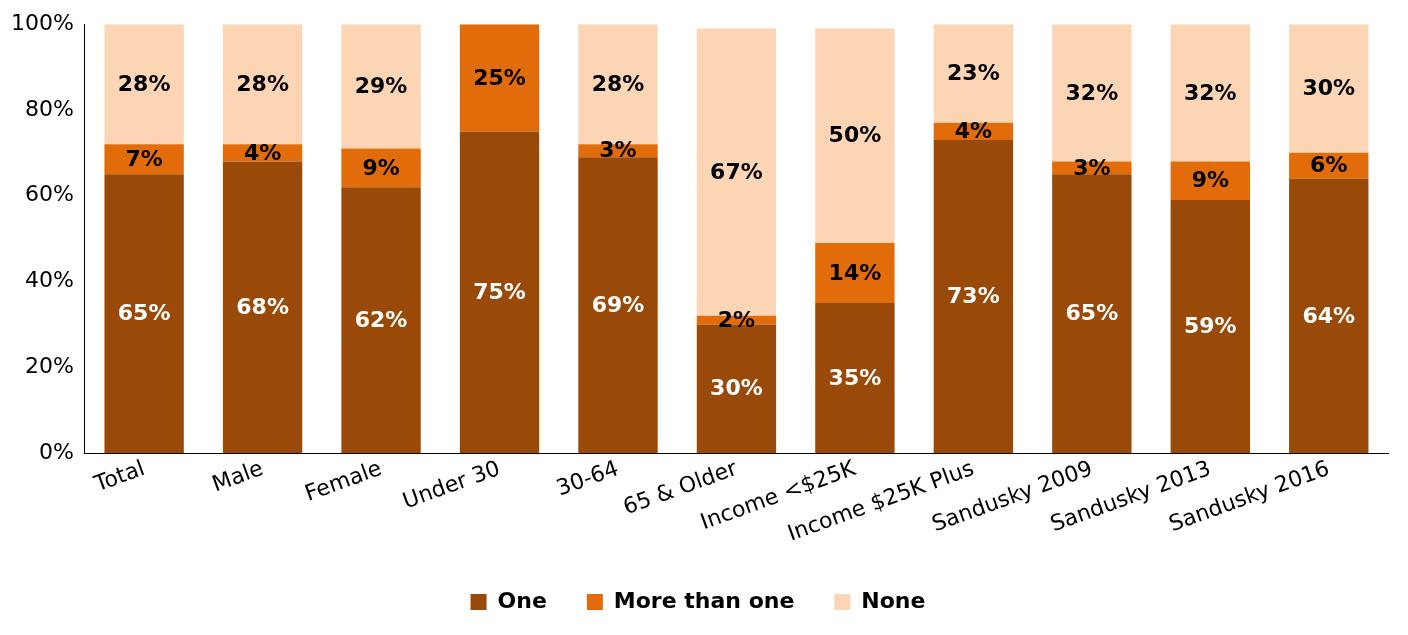 The width and height of the screenshot is (1408, 635). I want to click on data-label: 62%, so click(381, 319).